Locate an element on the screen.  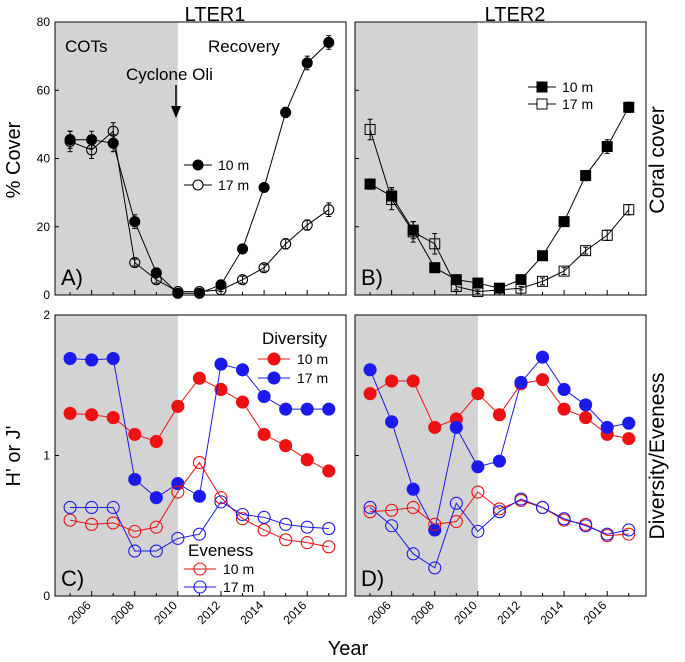
ytick-label-a: 80 is located at coordinates (44, 22).